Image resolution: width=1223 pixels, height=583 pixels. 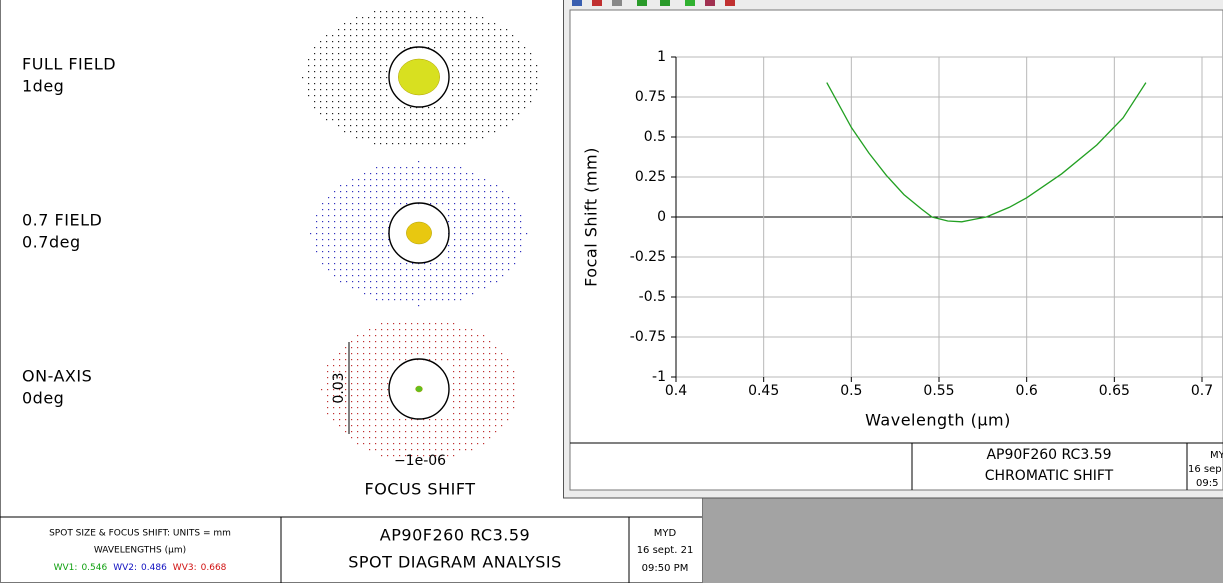 I want to click on wavelength-label: WV1:, so click(x=66, y=568).